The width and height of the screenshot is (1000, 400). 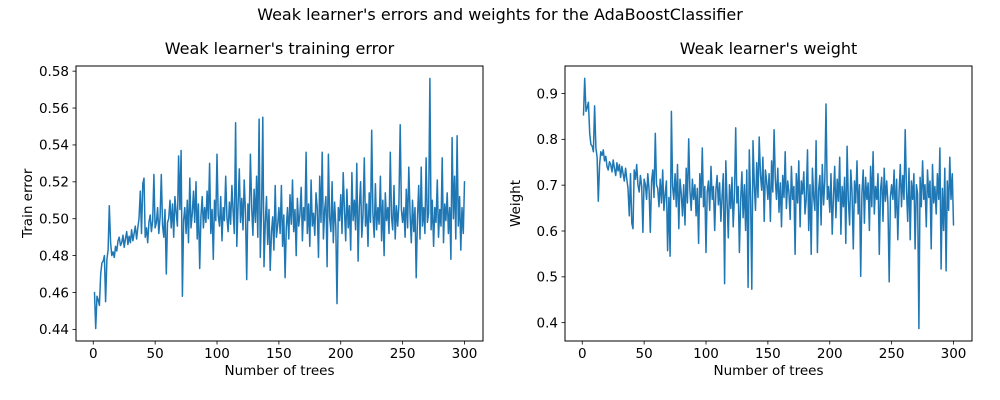 I want to click on right-plot-xlabel: Number of trees, so click(x=768, y=371).